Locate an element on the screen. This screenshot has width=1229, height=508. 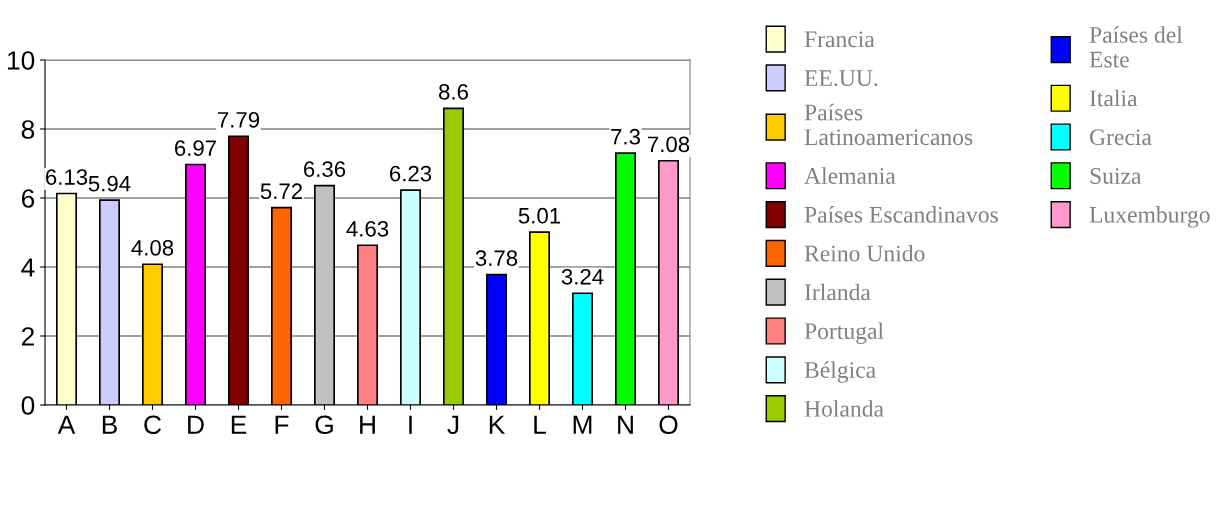
y-tick-label: 10 is located at coordinates (21, 60).